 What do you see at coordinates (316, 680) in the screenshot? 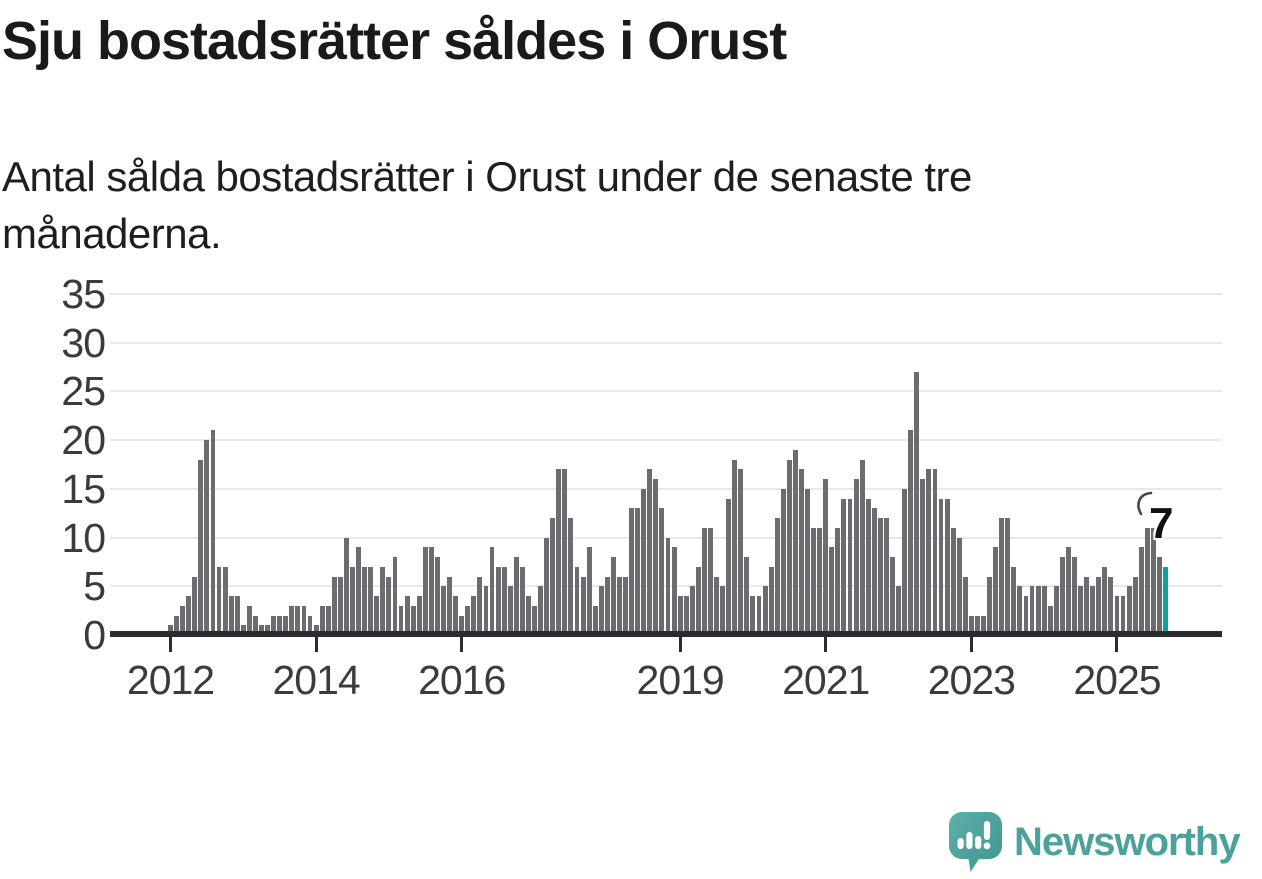
I see `x-axis-tick-label: 2014` at bounding box center [316, 680].